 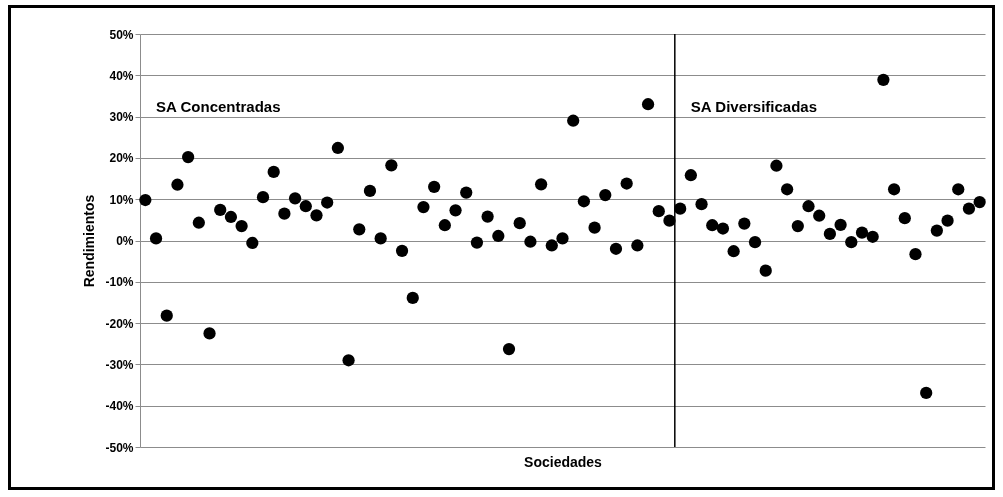 I want to click on annotation: SA Concentradas, so click(x=218, y=106).